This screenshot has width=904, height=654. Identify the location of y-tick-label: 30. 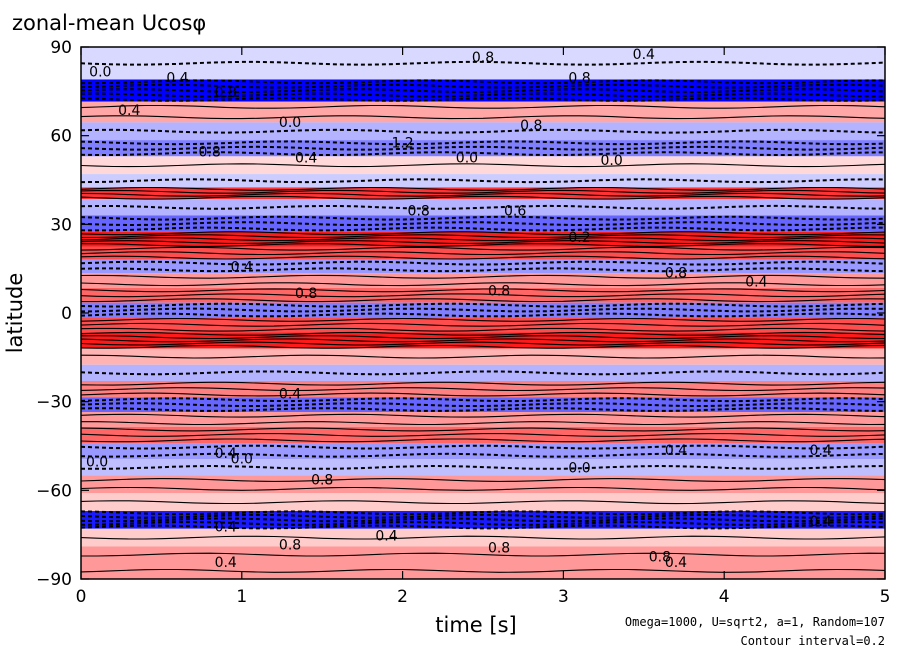
(61, 225).